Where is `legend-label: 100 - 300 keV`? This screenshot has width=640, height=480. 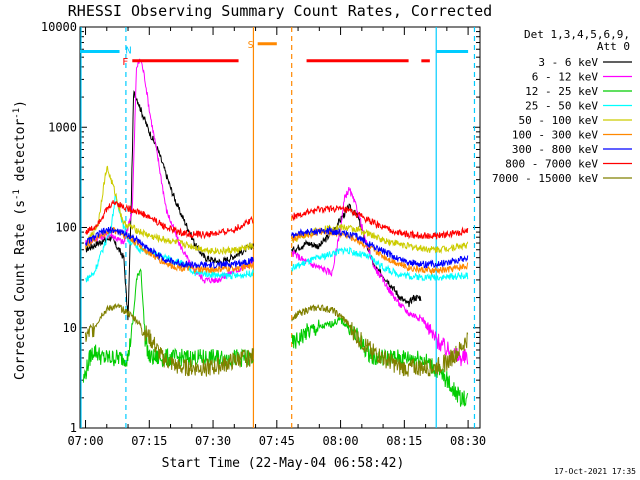 legend-label: 100 - 300 keV is located at coordinates (555, 135).